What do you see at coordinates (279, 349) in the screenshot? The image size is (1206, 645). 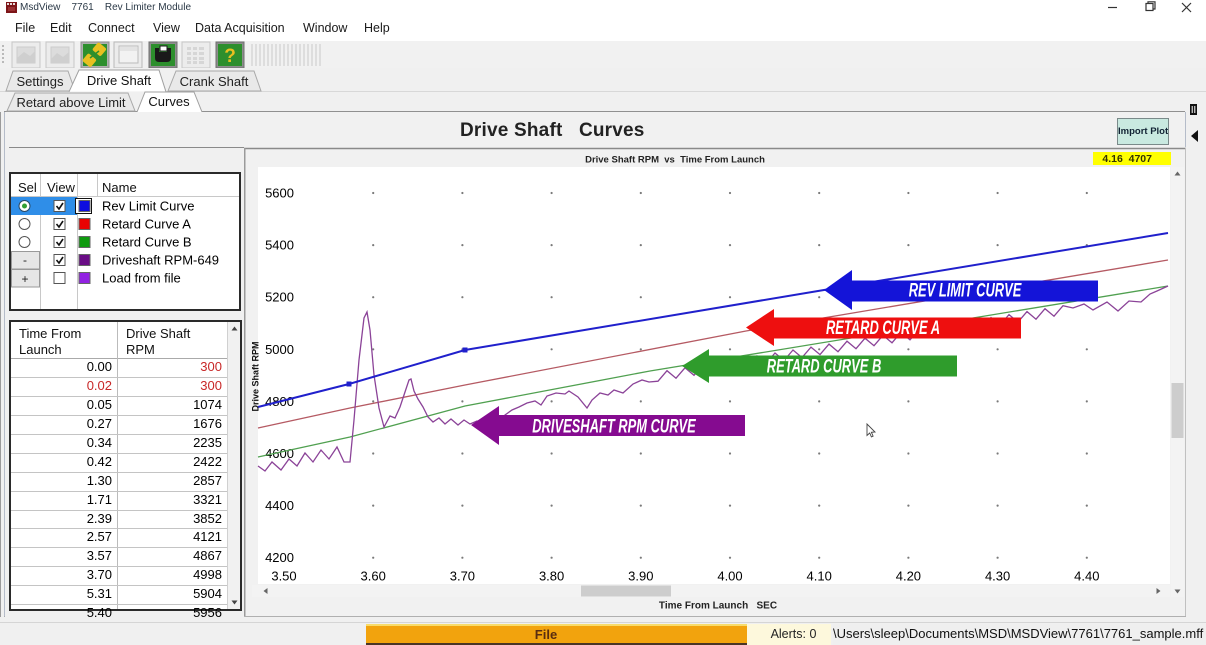 I see `svg-text: 5000` at bounding box center [279, 349].